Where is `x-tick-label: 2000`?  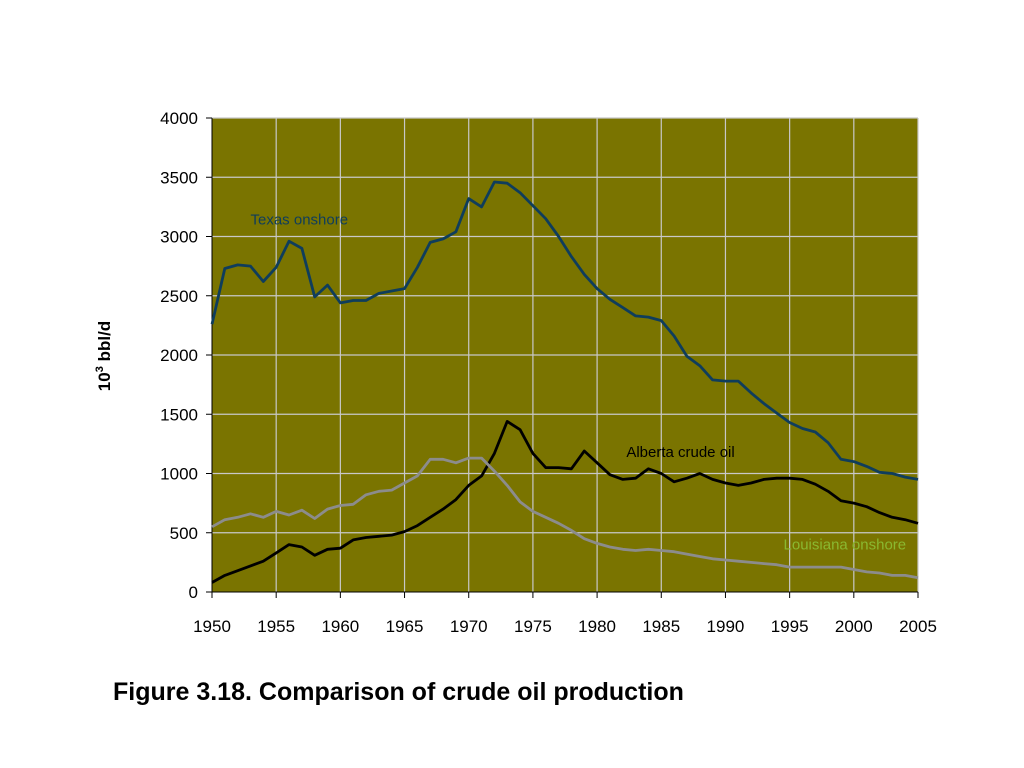 x-tick-label: 2000 is located at coordinates (854, 626).